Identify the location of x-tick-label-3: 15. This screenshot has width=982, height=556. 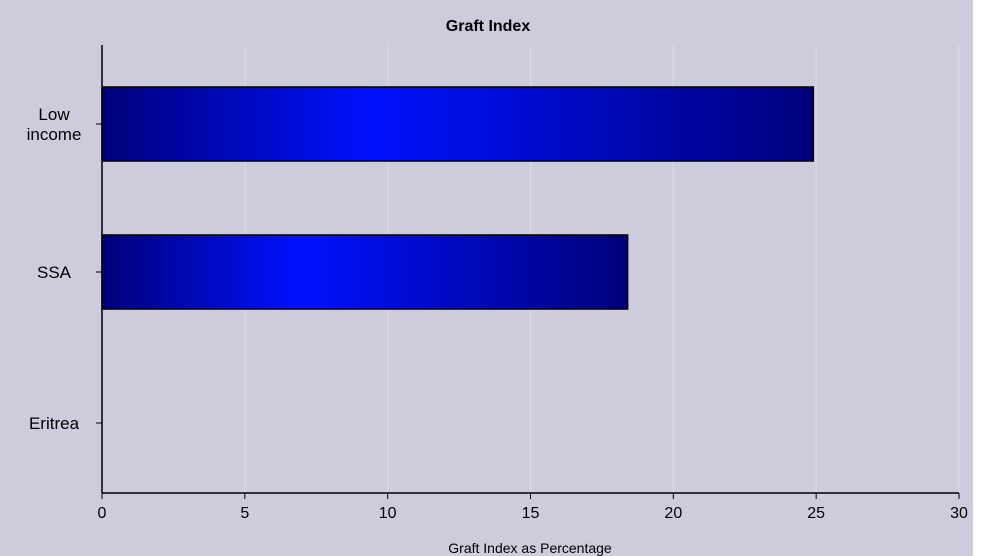
(531, 513).